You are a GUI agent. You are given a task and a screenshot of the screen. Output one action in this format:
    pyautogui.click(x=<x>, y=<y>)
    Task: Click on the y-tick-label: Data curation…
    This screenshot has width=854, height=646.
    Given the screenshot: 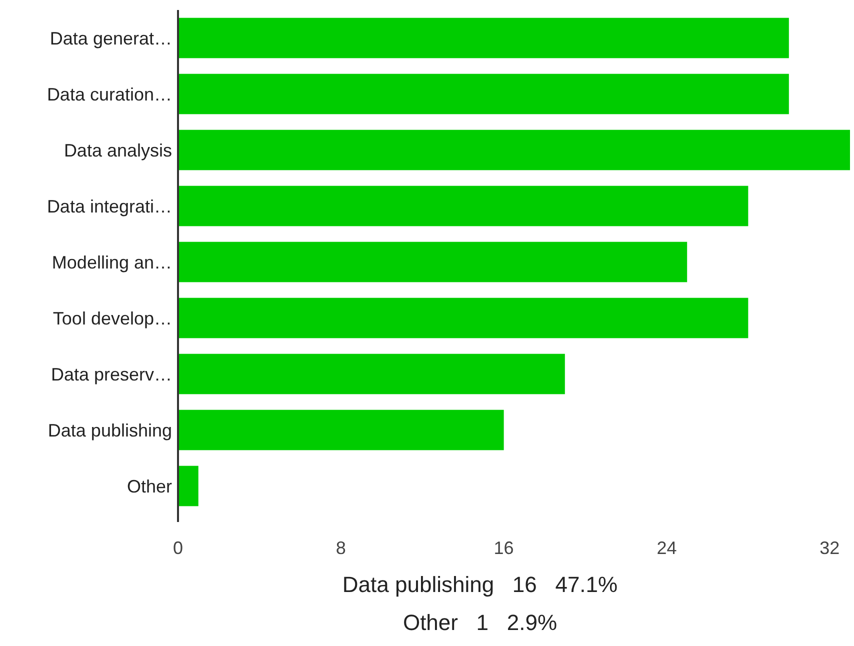 What is the action you would take?
    pyautogui.click(x=109, y=94)
    